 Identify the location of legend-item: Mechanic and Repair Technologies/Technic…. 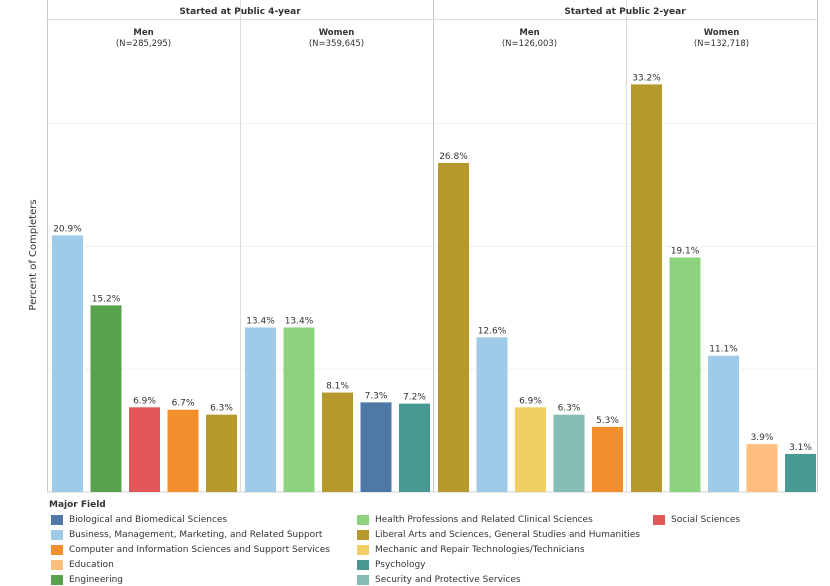
(471, 550).